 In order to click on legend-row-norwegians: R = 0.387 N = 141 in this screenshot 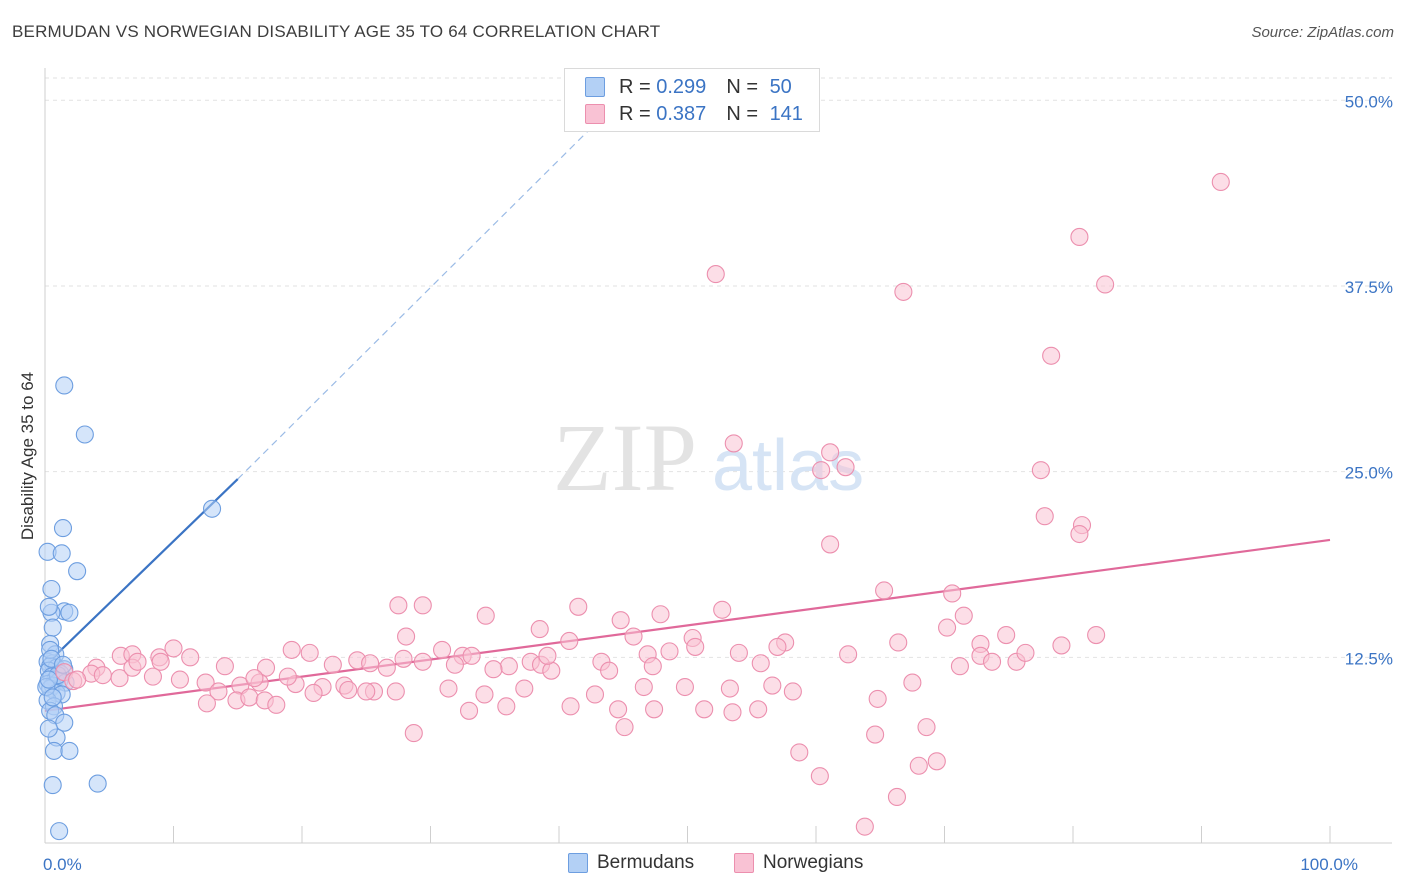, I will do `click(694, 114)`.